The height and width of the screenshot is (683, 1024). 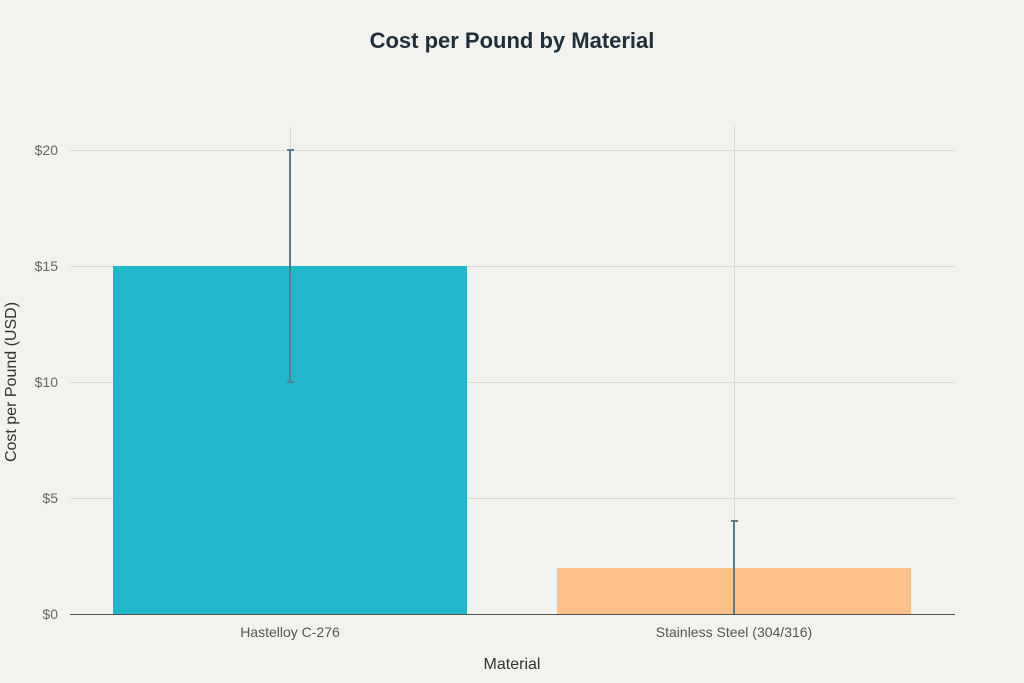 What do you see at coordinates (734, 370) in the screenshot?
I see `vertical-gridline` at bounding box center [734, 370].